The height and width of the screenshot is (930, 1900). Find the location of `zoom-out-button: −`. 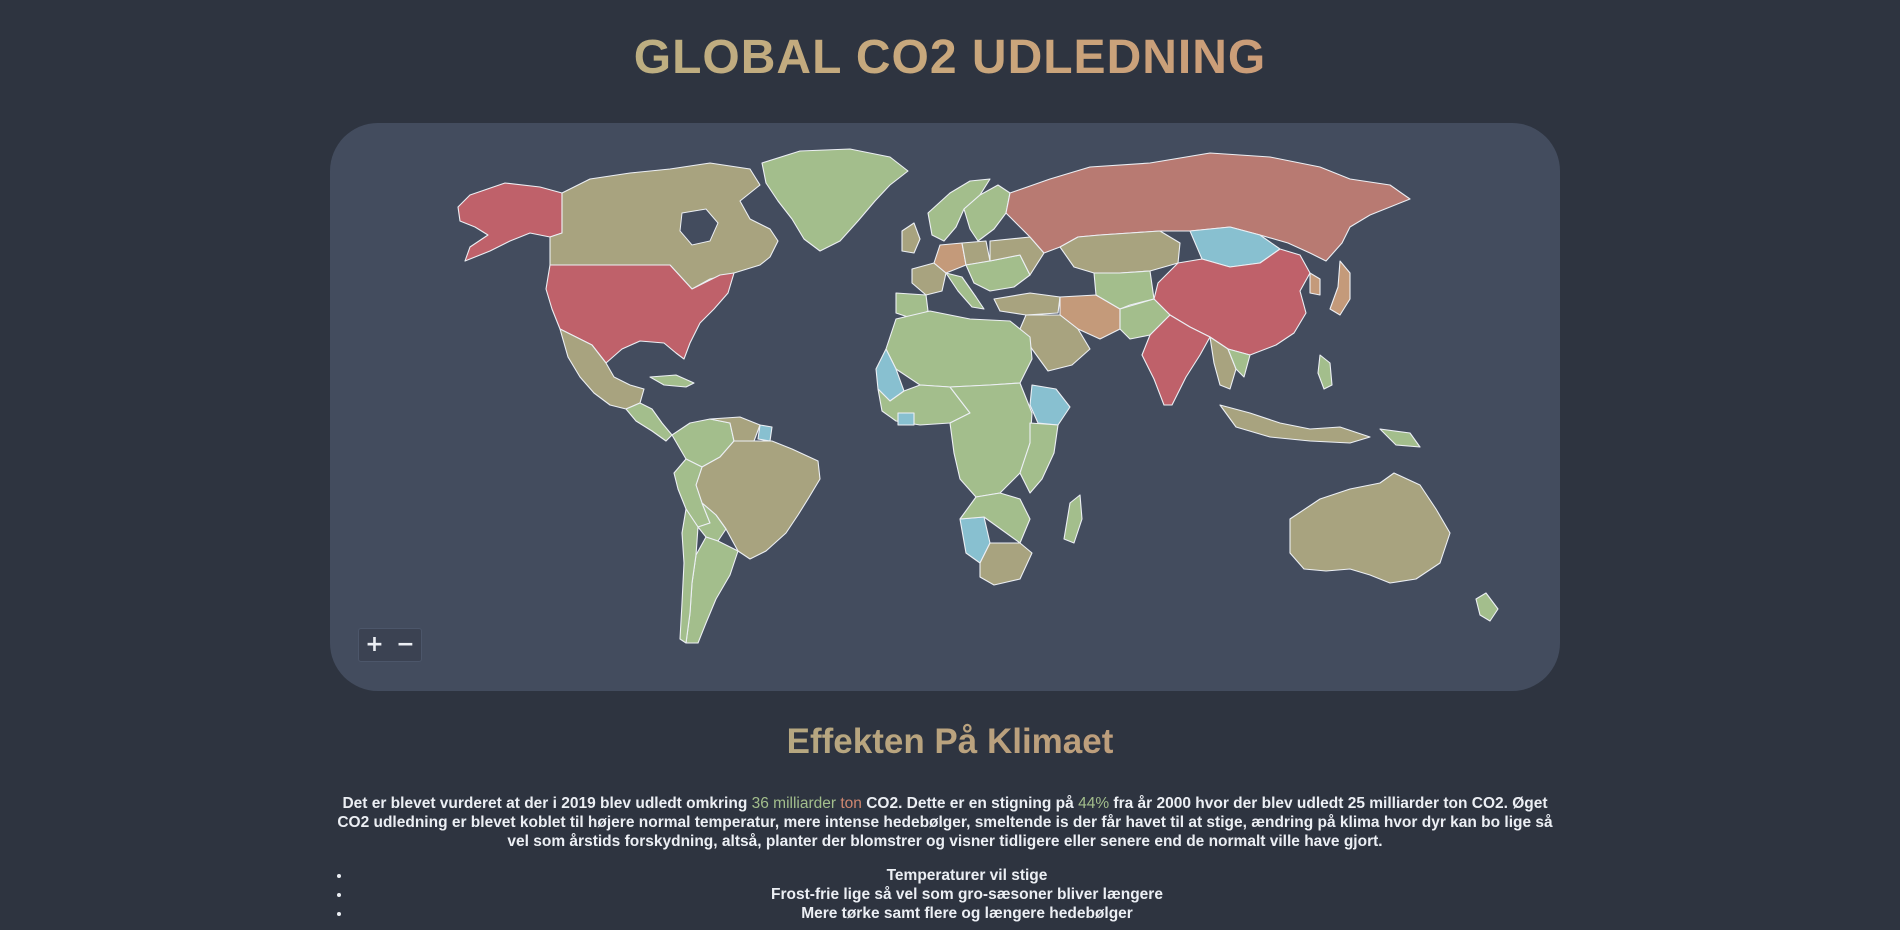

zoom-out-button: − is located at coordinates (405, 644).